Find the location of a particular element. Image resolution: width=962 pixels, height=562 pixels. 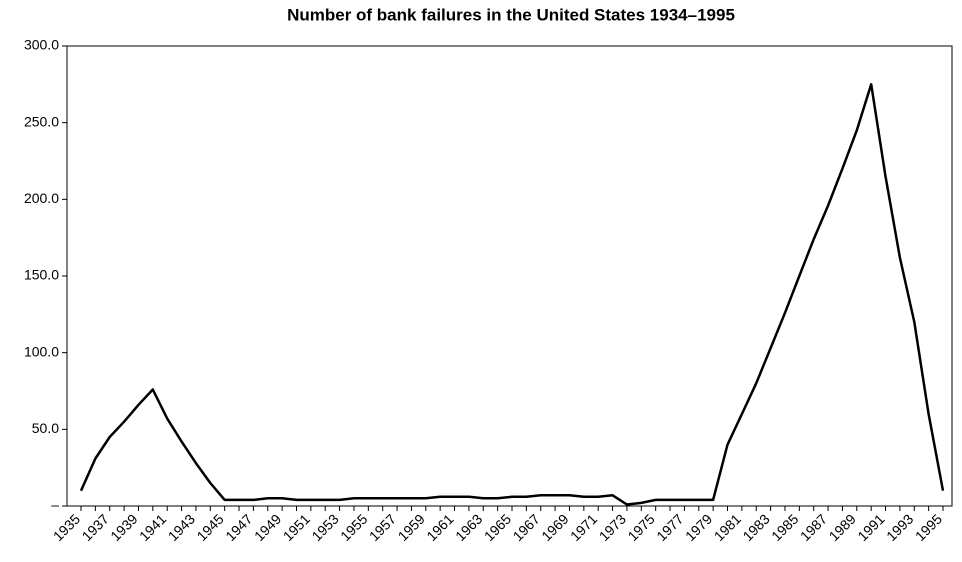

x-tick-label: 1991 is located at coordinates (870, 527).